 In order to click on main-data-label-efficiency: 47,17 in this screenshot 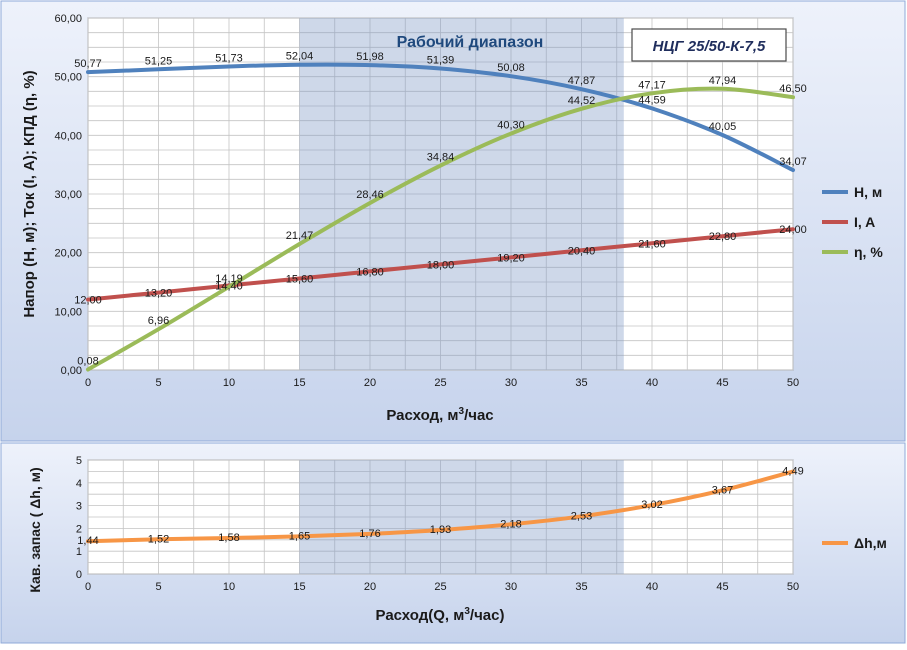, I will do `click(652, 85)`.